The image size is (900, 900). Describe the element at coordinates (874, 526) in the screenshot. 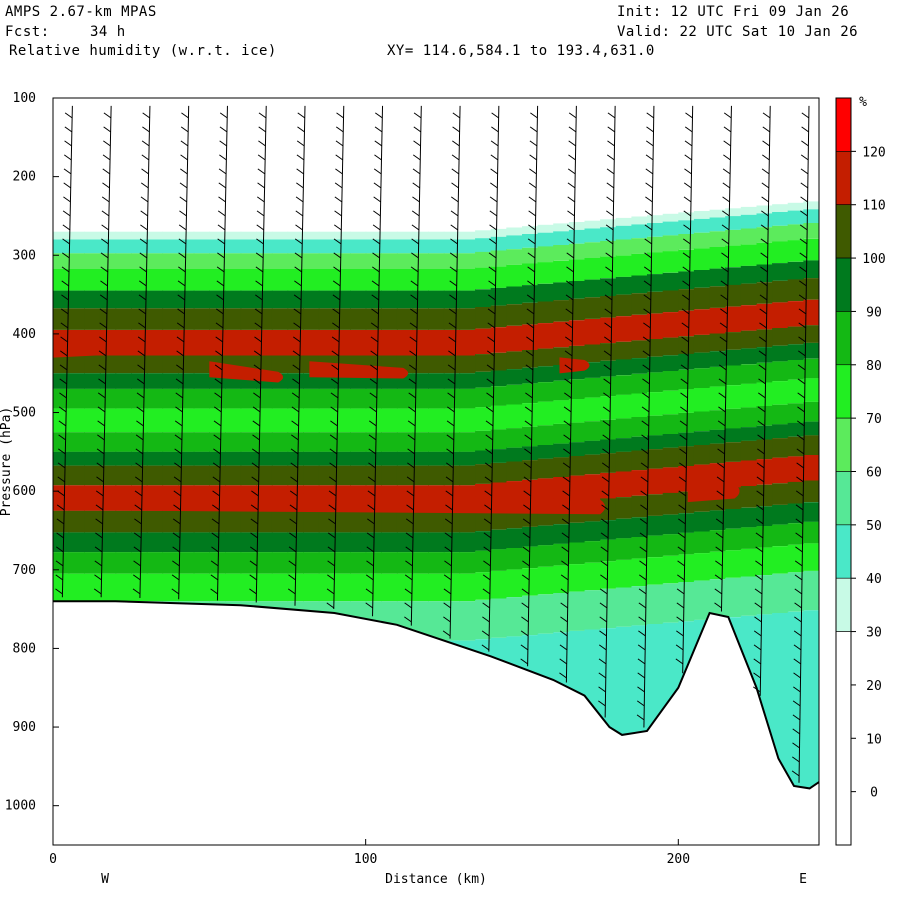

I see `colorbar-label: 50` at that location.